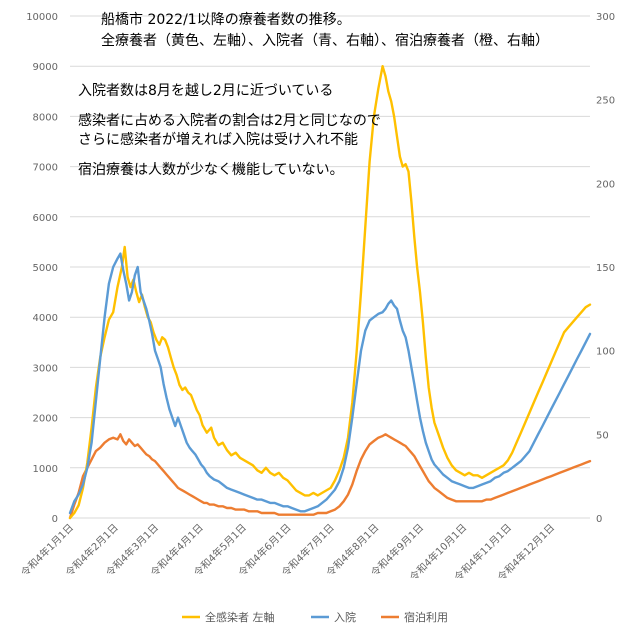  Describe the element at coordinates (45, 368) in the screenshot. I see `left-tick-label: 3000` at that location.